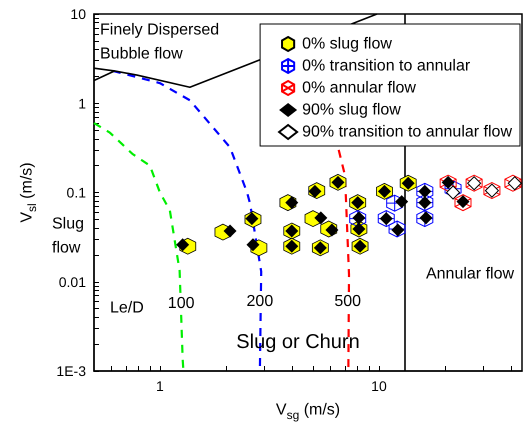 This screenshot has height=436, width=528. What do you see at coordinates (76, 192) in the screenshot?
I see `y-tick-label: 0.1` at bounding box center [76, 192].